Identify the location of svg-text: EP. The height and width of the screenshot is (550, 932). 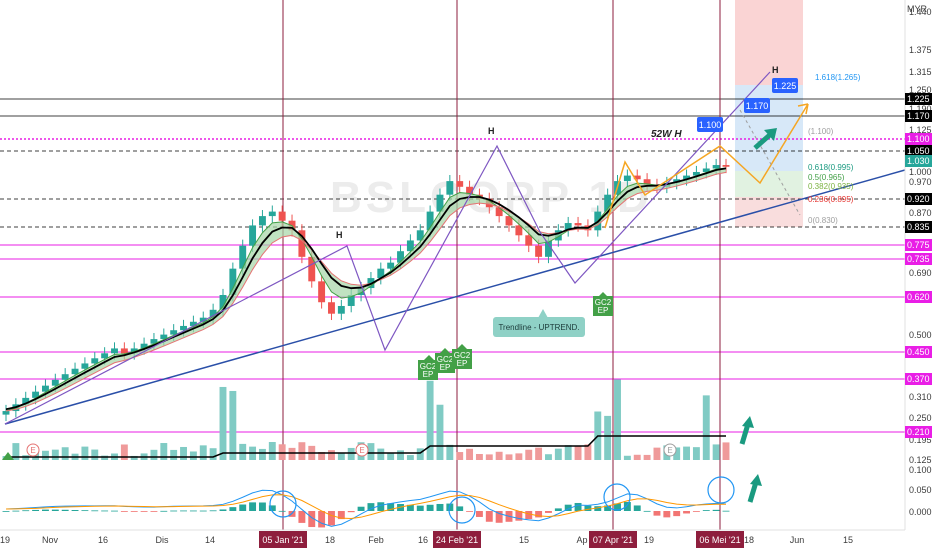
(445, 367).